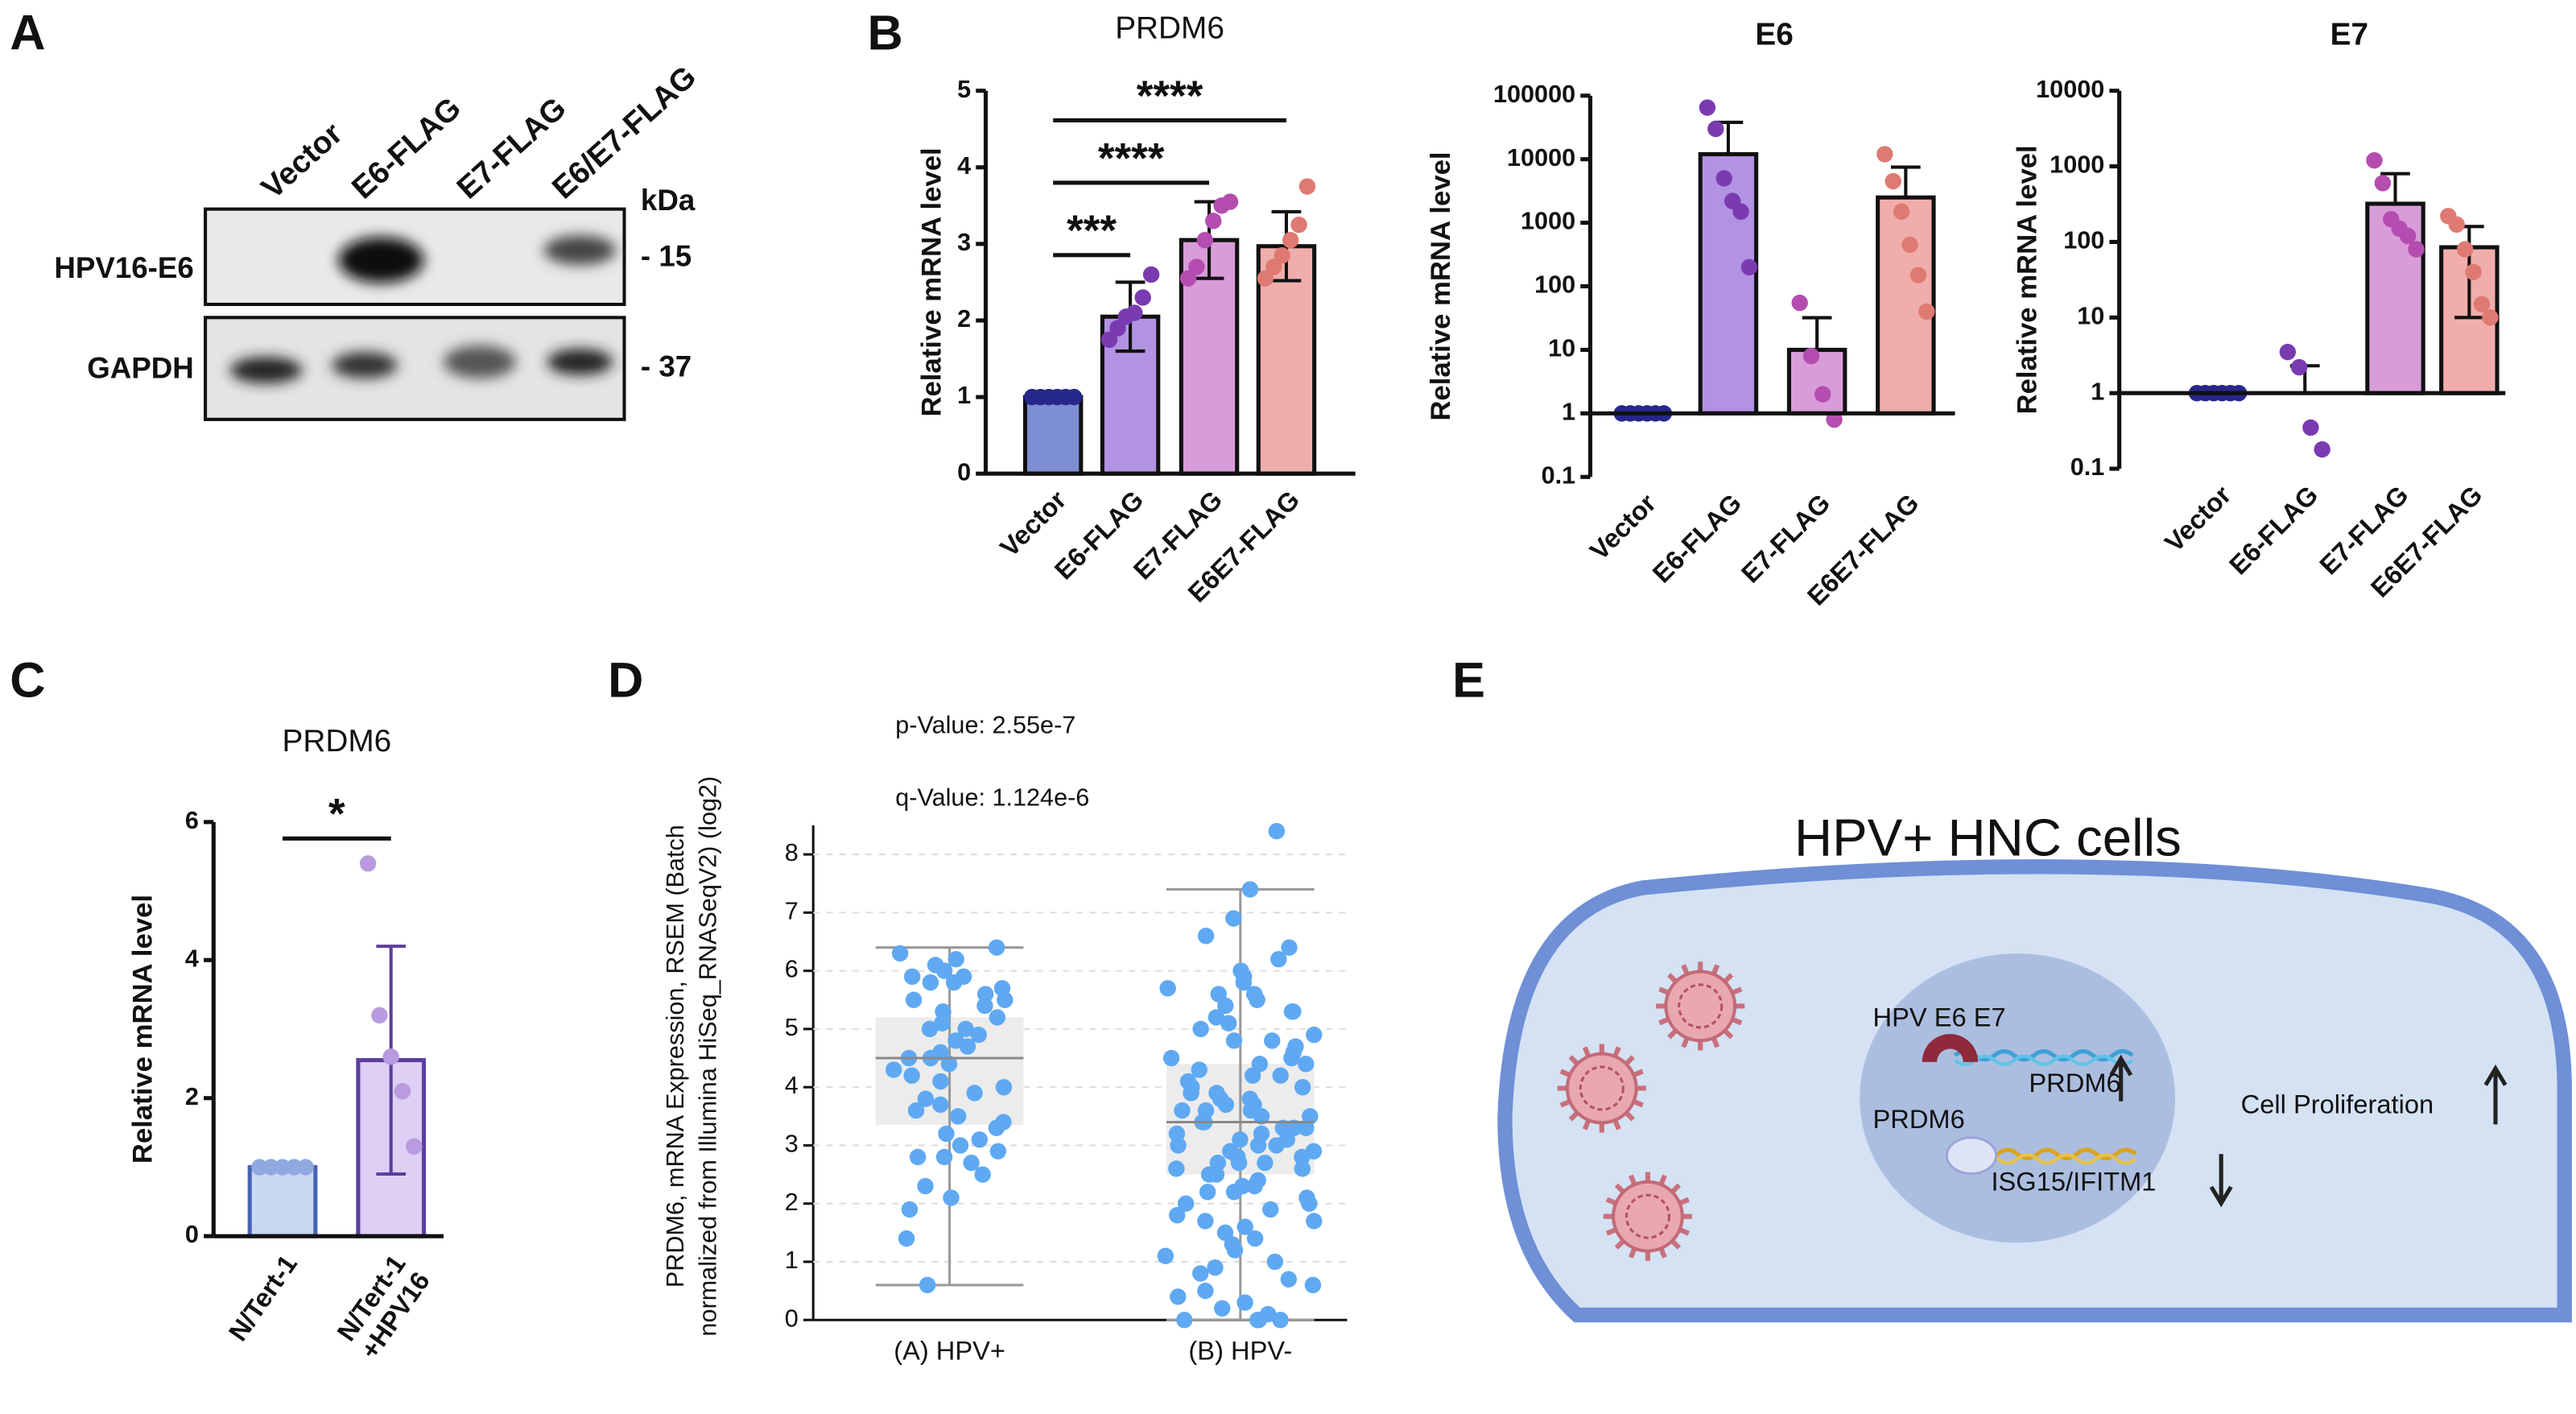 This screenshot has width=2576, height=1414. Describe the element at coordinates (123, 267) in the screenshot. I see `row-label: HPV16-E6` at that location.